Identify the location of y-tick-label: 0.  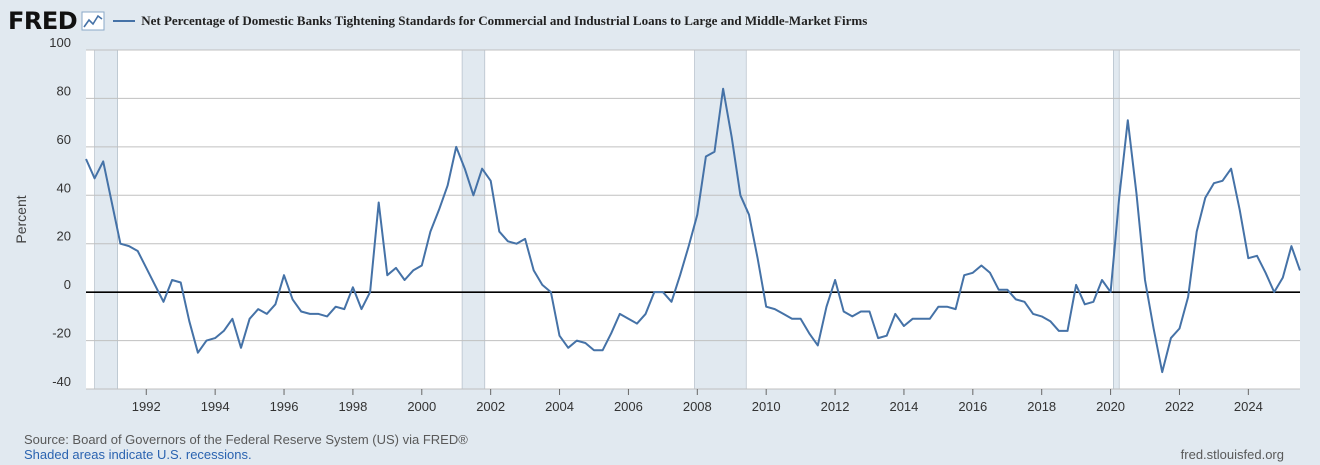
(67, 284).